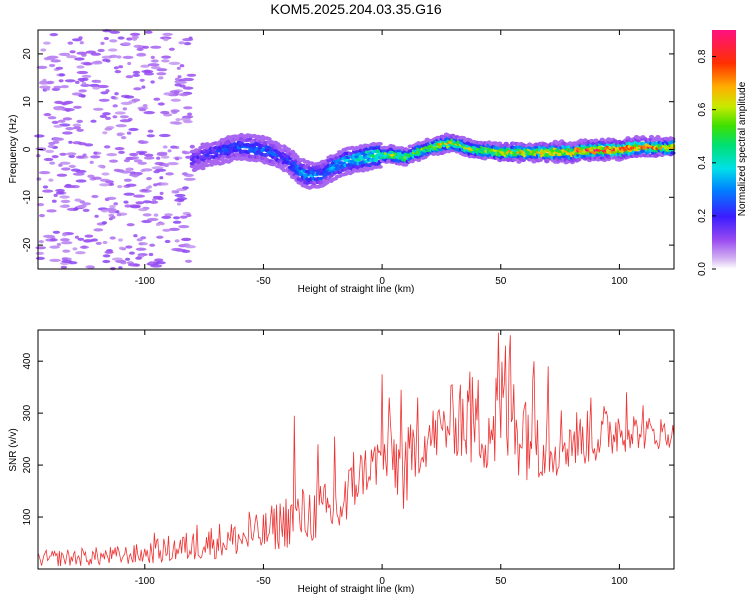 The height and width of the screenshot is (600, 750). Describe the element at coordinates (13, 449) in the screenshot. I see `snr-y-label: SNR (v/v)` at that location.